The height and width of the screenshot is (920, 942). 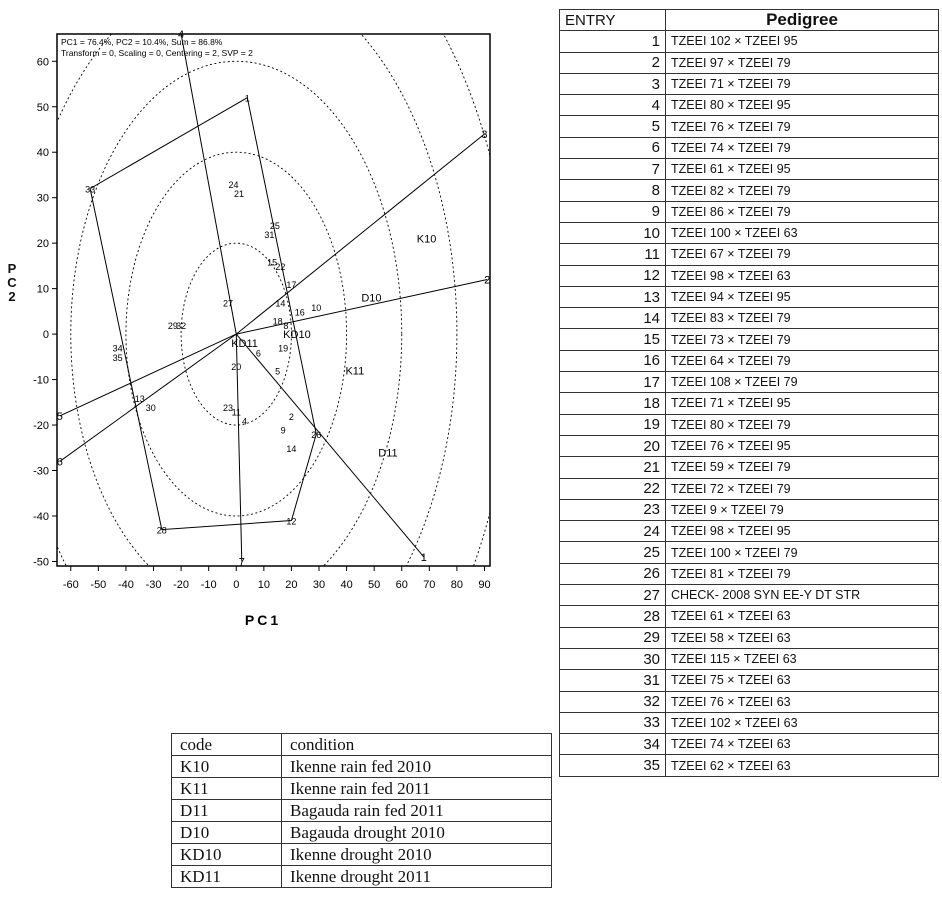 I want to click on genotype-label: 31, so click(x=269, y=235).